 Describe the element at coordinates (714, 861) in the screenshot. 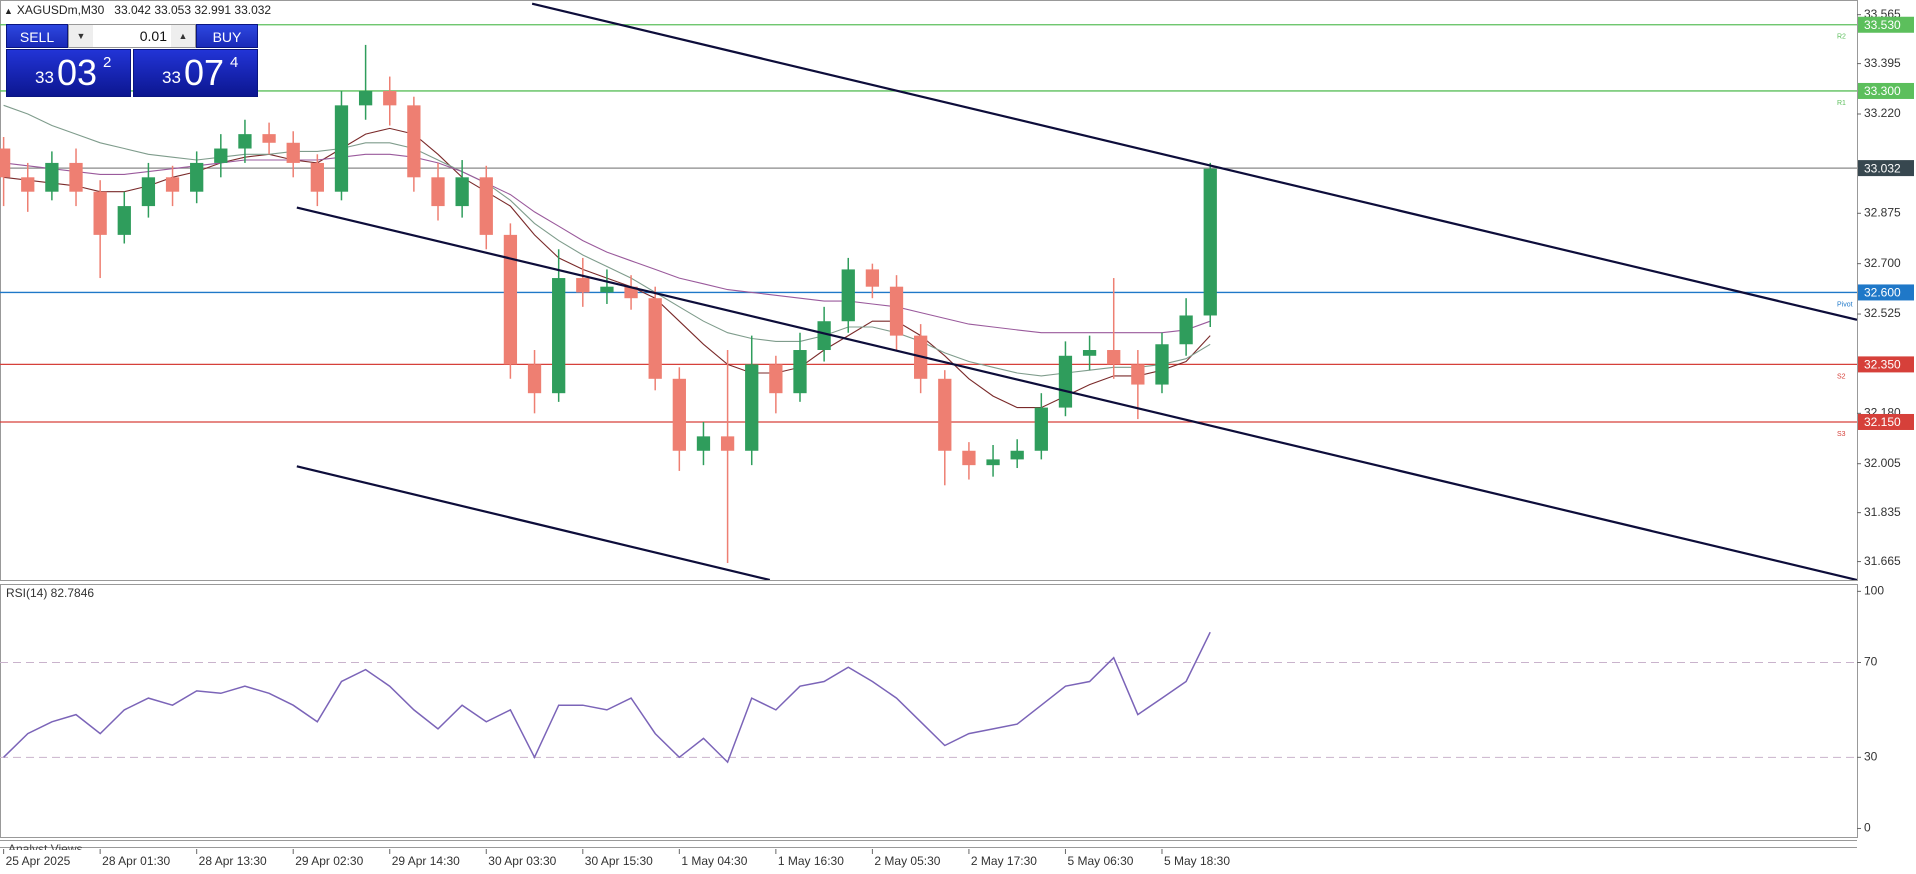

I see `x-tick-label: 1 May 04:30` at that location.